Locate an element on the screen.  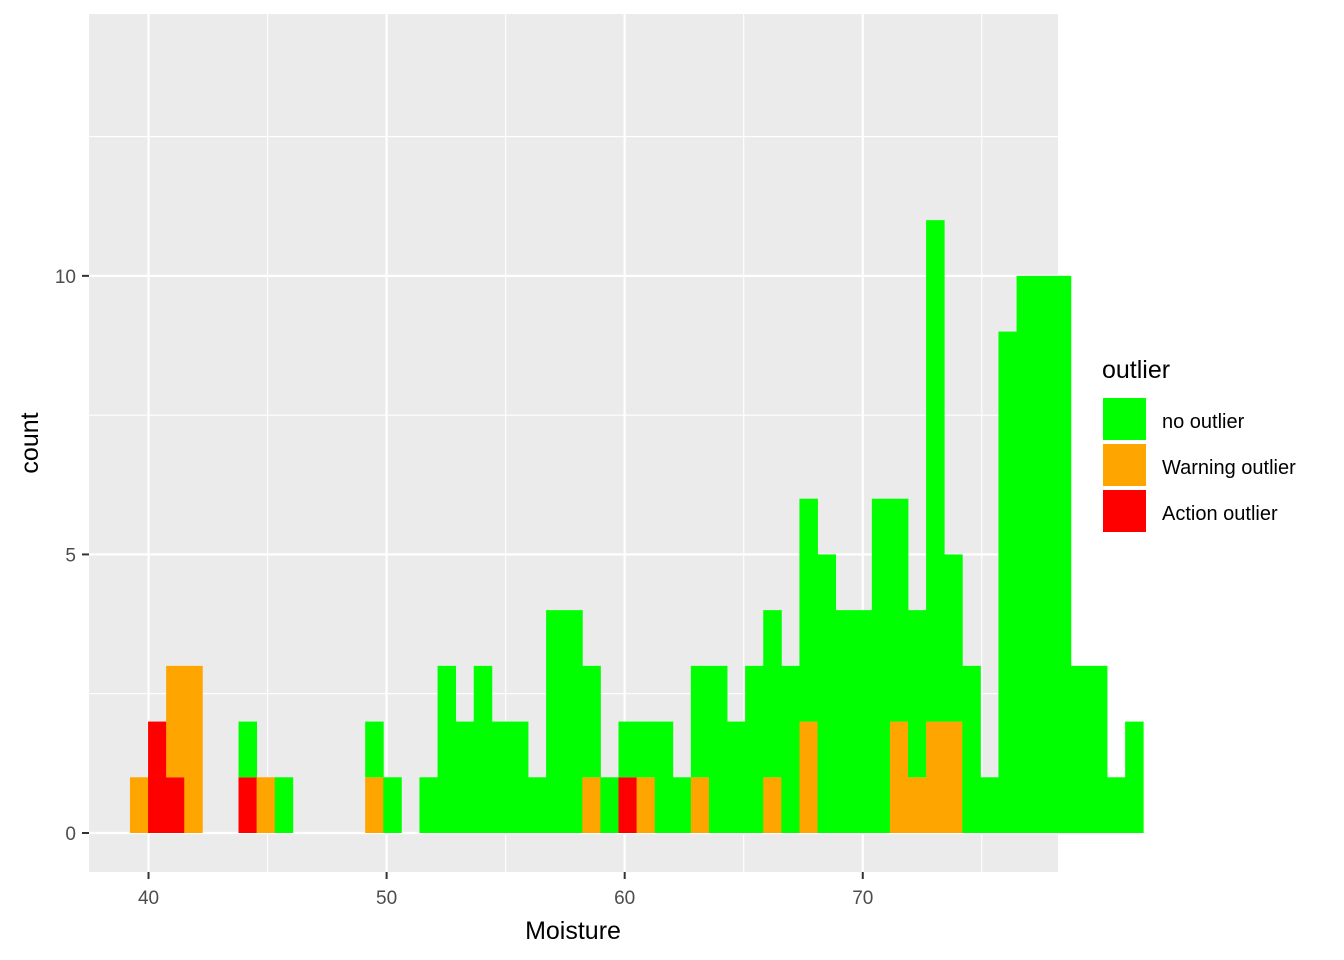
x-tick-label: 40 is located at coordinates (148, 898).